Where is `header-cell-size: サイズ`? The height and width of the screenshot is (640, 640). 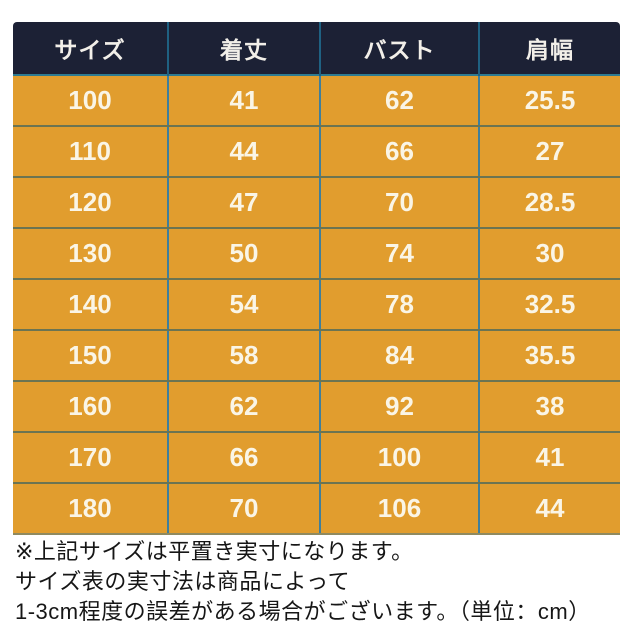 header-cell-size: サイズ is located at coordinates (91, 48).